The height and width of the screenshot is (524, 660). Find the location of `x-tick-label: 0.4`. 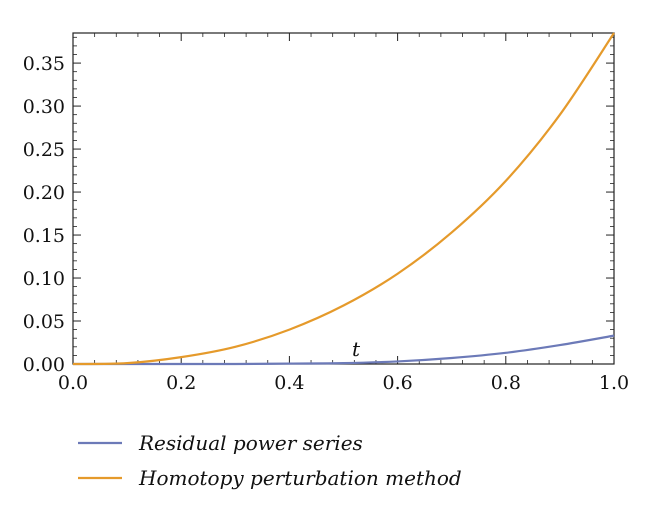

x-tick-label: 0.4 is located at coordinates (289, 383).